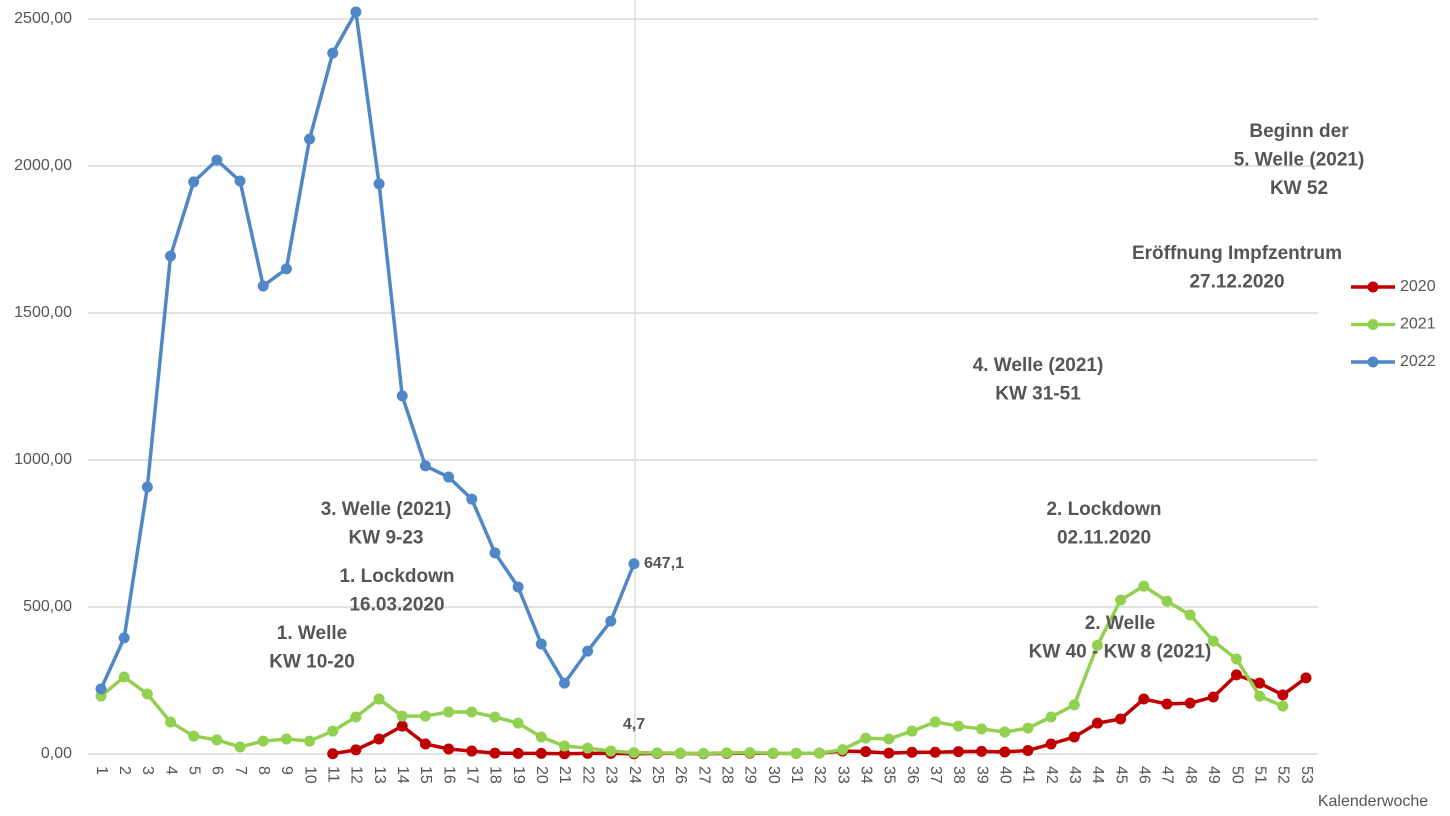 The image size is (1450, 816). Describe the element at coordinates (1299, 160) in the screenshot. I see `annotation: 5. Welle (2021)` at that location.